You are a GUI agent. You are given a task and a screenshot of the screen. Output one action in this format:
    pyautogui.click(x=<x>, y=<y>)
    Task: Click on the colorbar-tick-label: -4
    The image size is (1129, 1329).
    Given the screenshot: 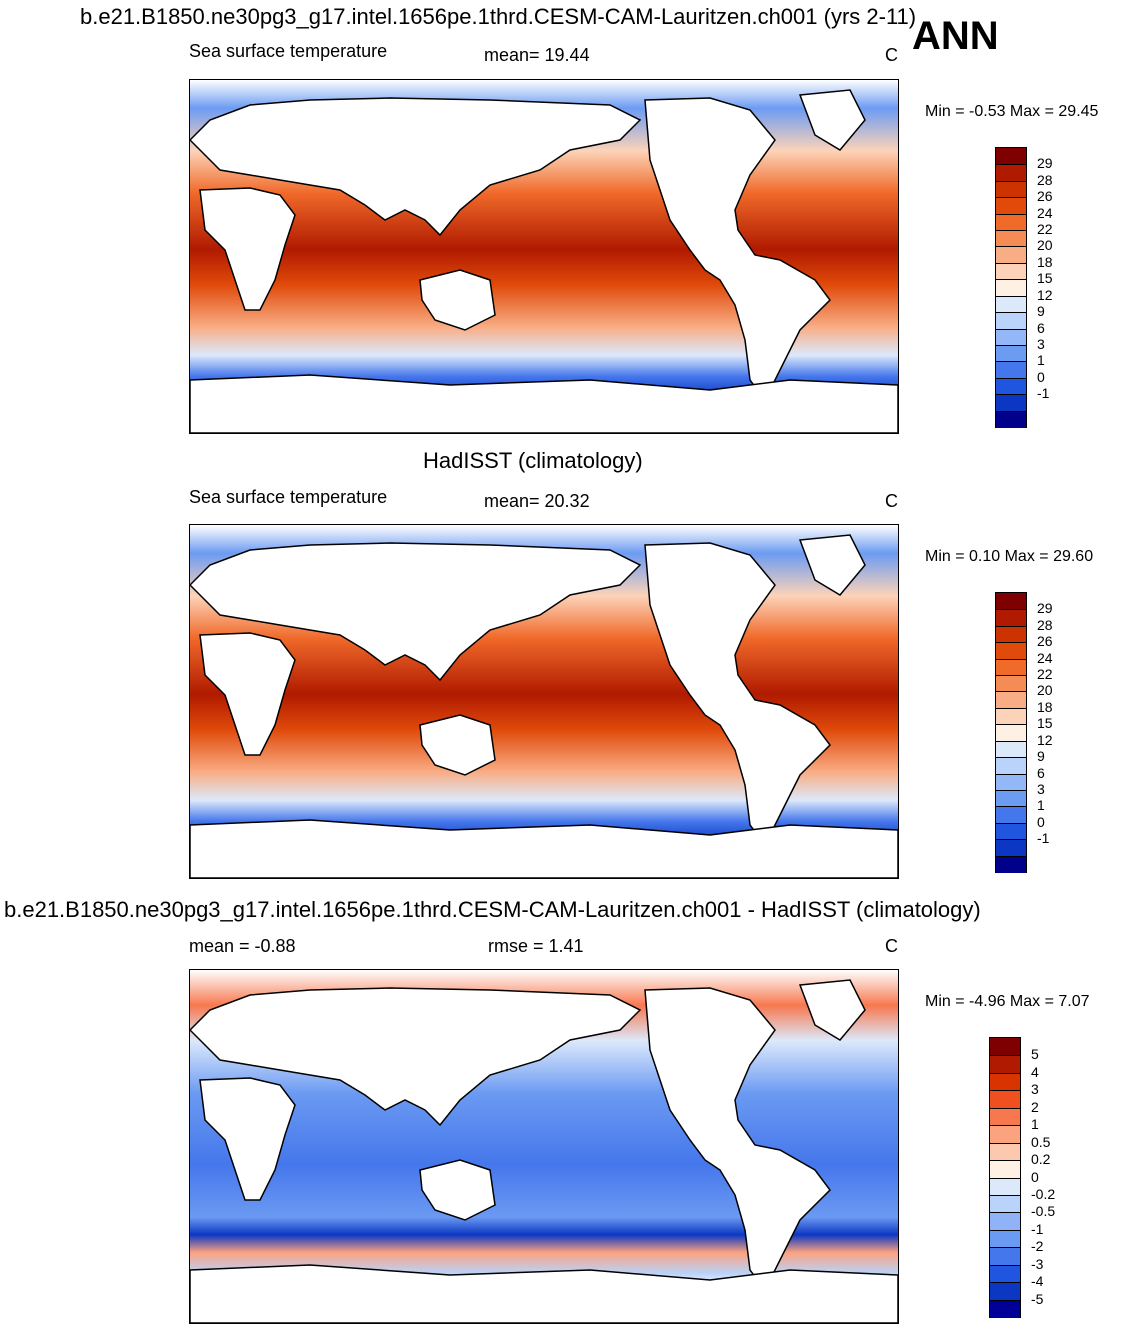 What is the action you would take?
    pyautogui.click(x=1037, y=1281)
    